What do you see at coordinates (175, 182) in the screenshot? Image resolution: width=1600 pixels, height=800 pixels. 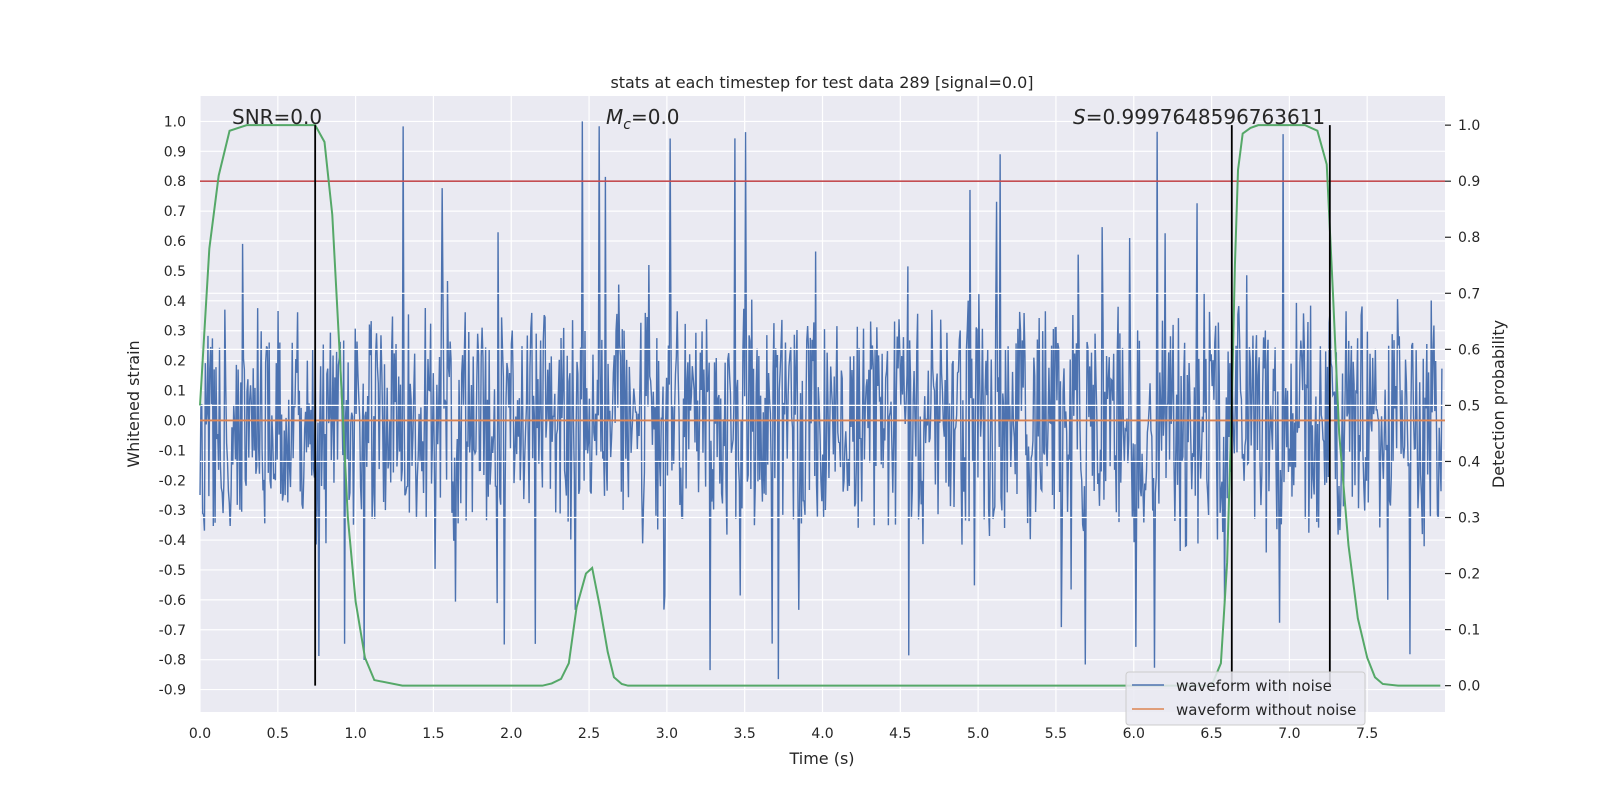 I see `y-tick-label: 0.8` at bounding box center [175, 182].